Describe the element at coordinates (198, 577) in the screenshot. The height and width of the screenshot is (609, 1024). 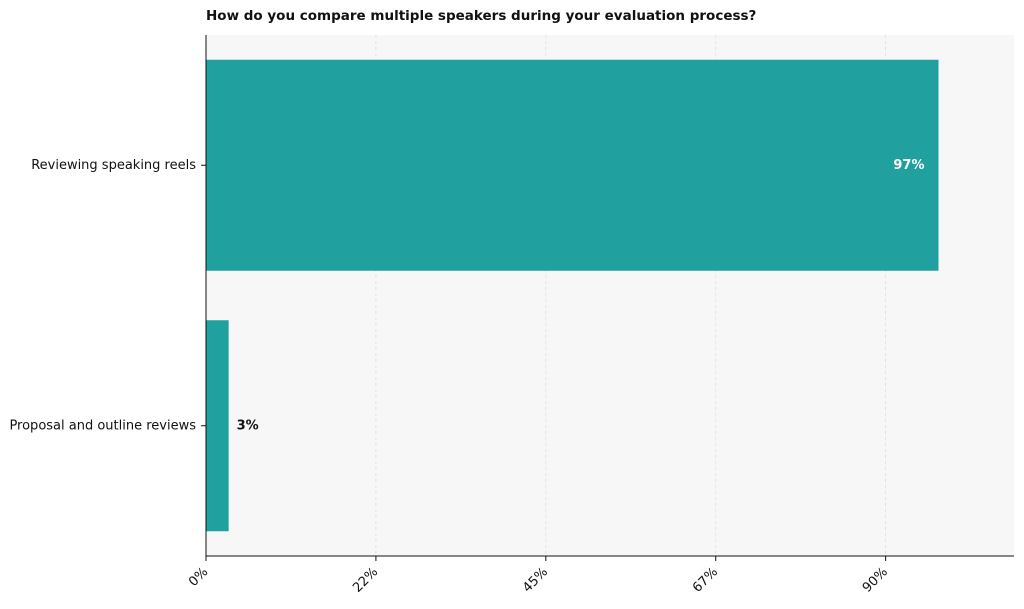
I see `x-tick-label: 0%` at that location.